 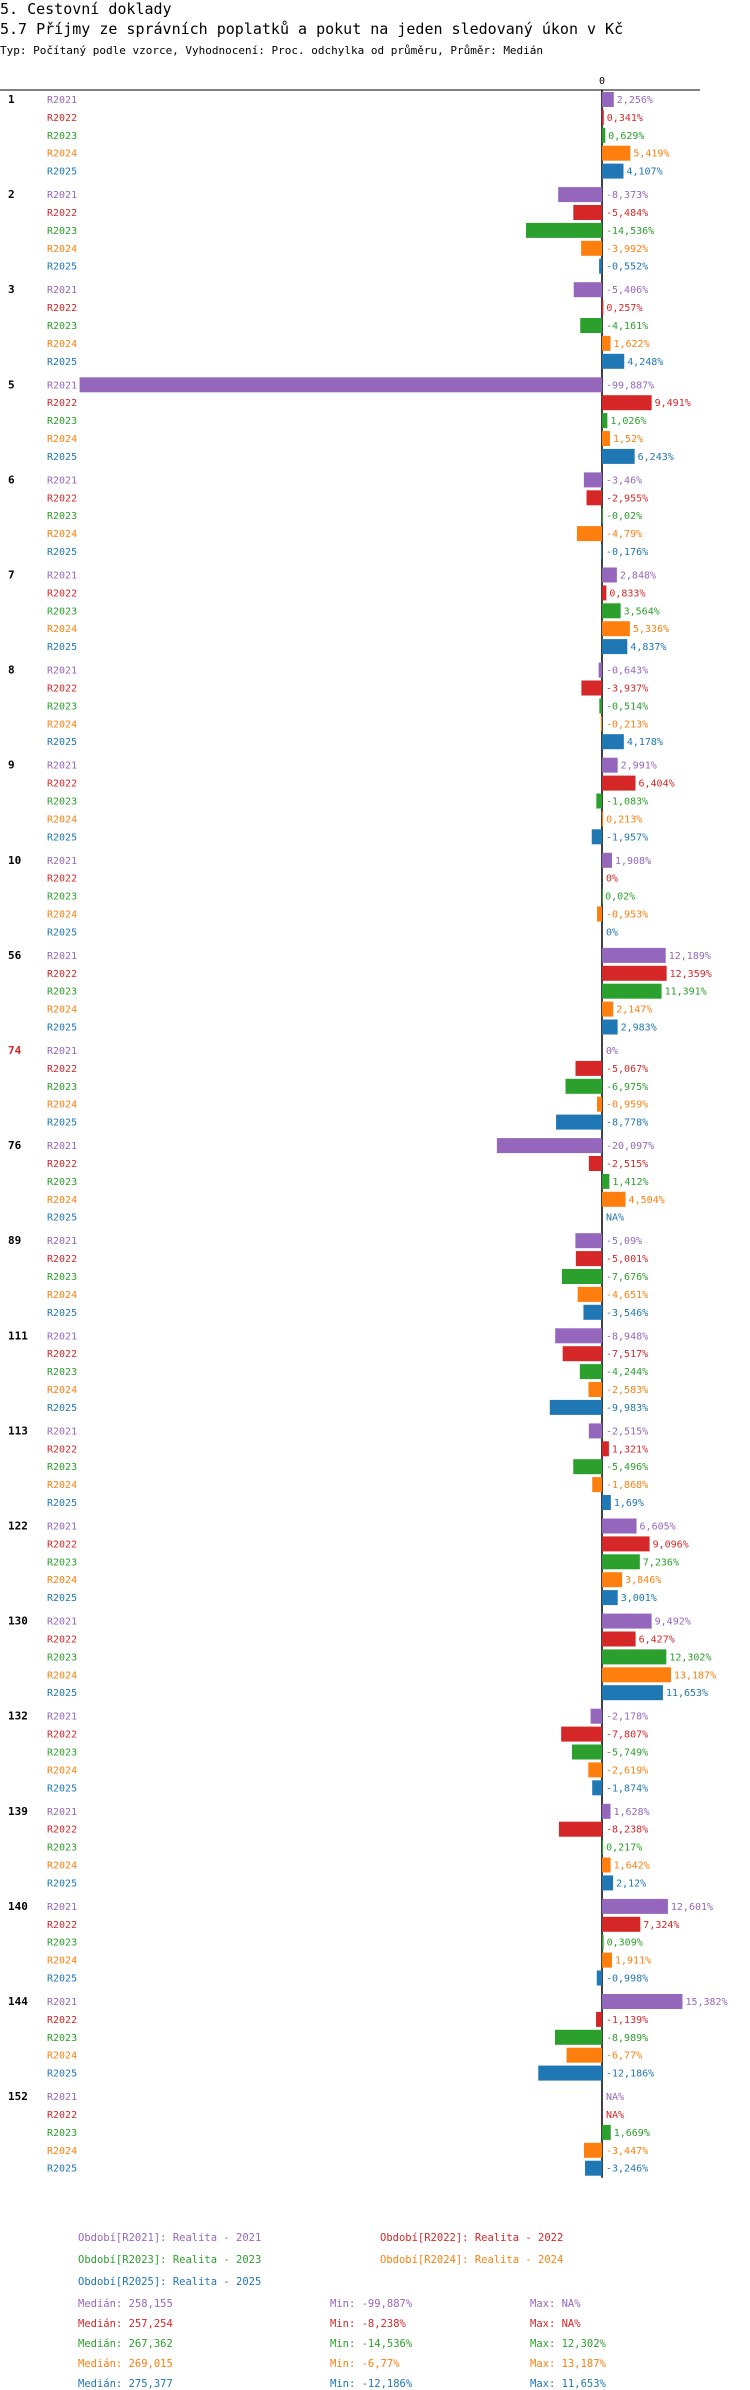 What do you see at coordinates (627, 552) in the screenshot?
I see `data-label: -0,176%` at bounding box center [627, 552].